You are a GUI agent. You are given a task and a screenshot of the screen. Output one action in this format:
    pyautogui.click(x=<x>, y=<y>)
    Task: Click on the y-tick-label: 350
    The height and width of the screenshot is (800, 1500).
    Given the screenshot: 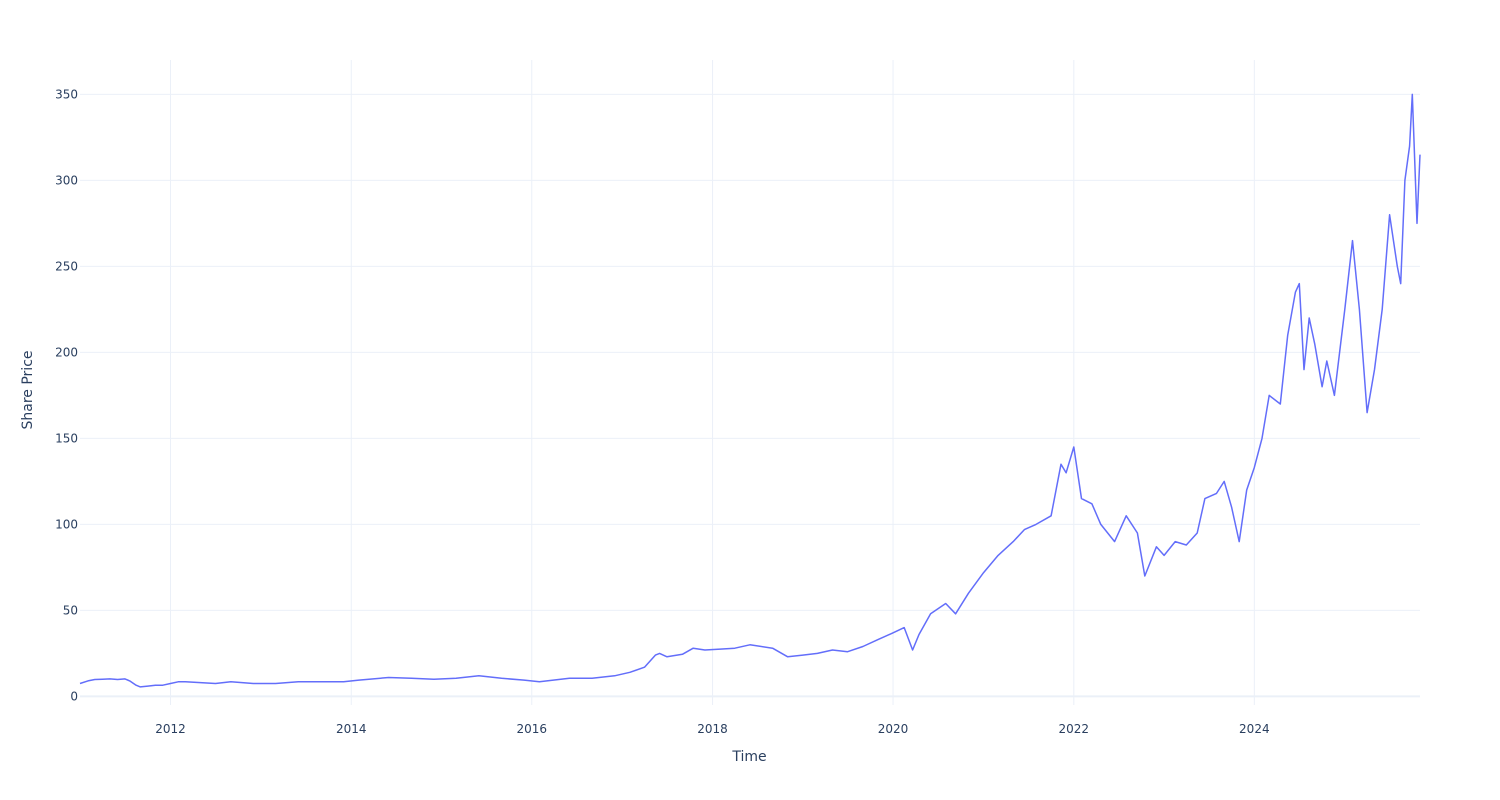 What is the action you would take?
    pyautogui.click(x=66, y=94)
    